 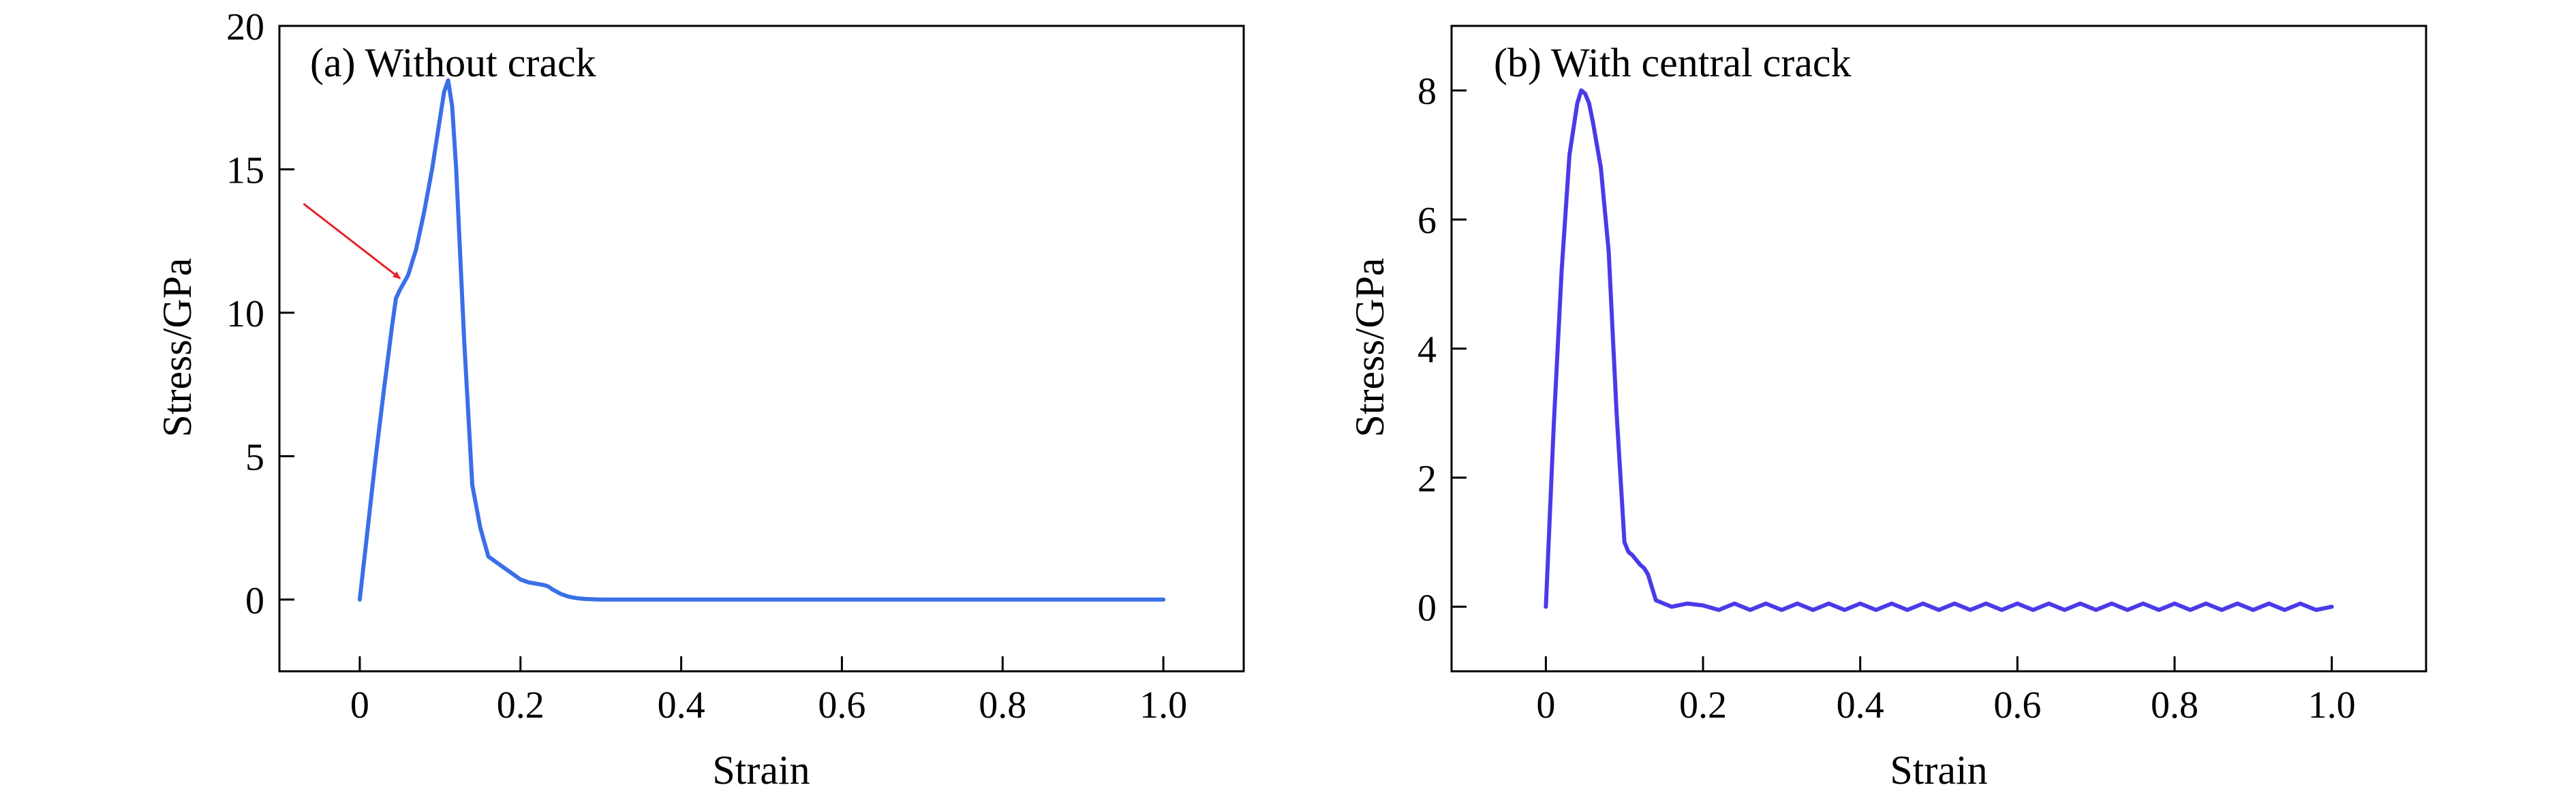 What do you see at coordinates (177, 347) in the screenshot?
I see `panel-a-y-axis-title: Stress/GPa` at bounding box center [177, 347].